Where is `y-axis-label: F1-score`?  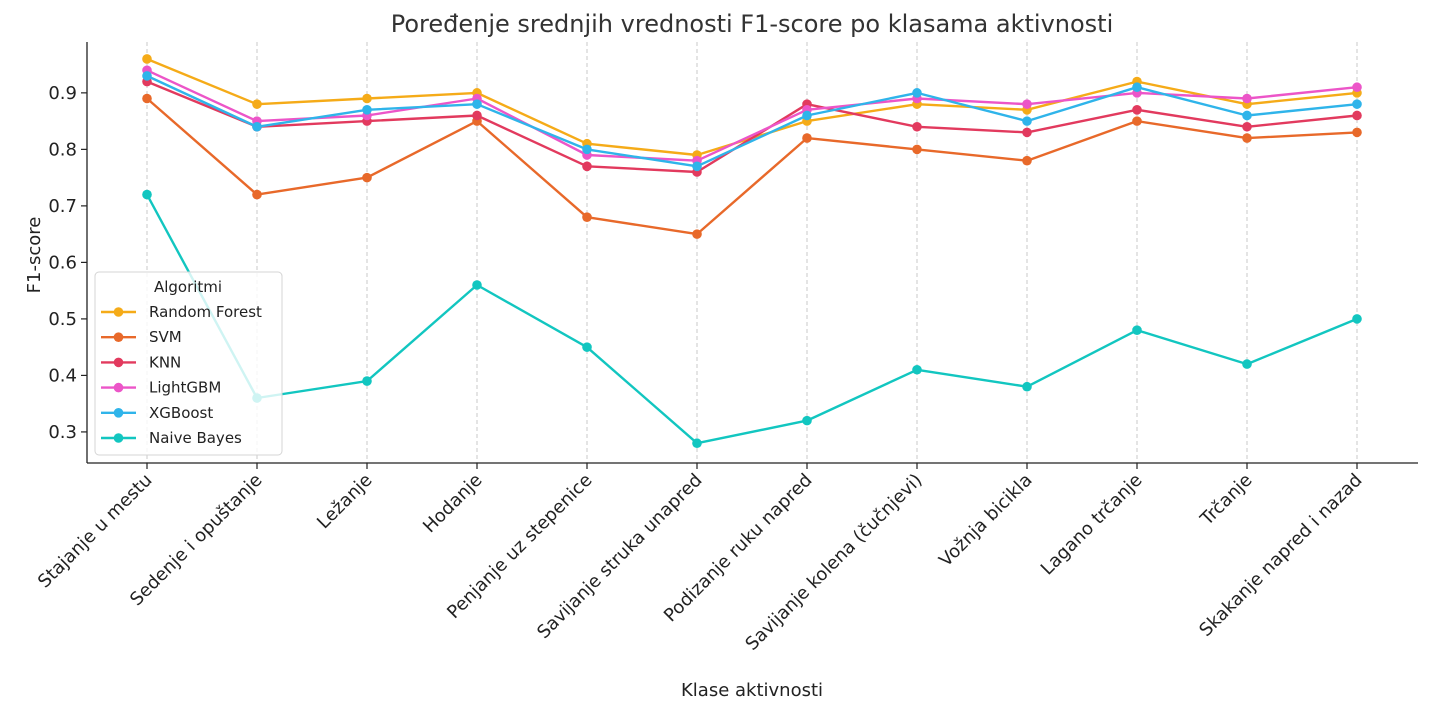 y-axis-label: F1-score is located at coordinates (34, 255).